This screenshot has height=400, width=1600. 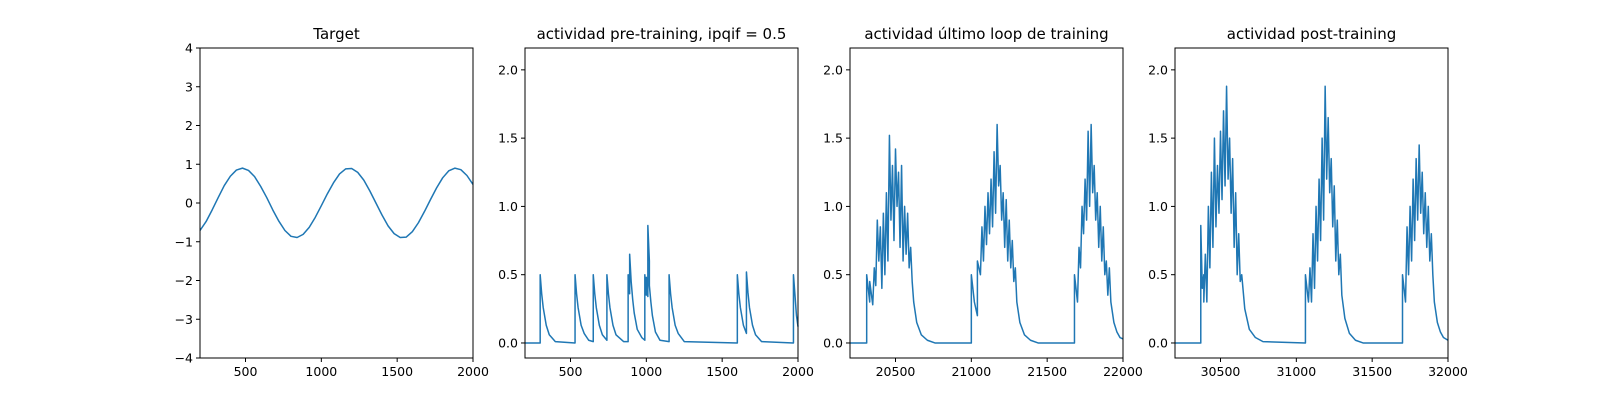 What do you see at coordinates (1123, 371) in the screenshot?
I see `x-tick-label: 22000` at bounding box center [1123, 371].